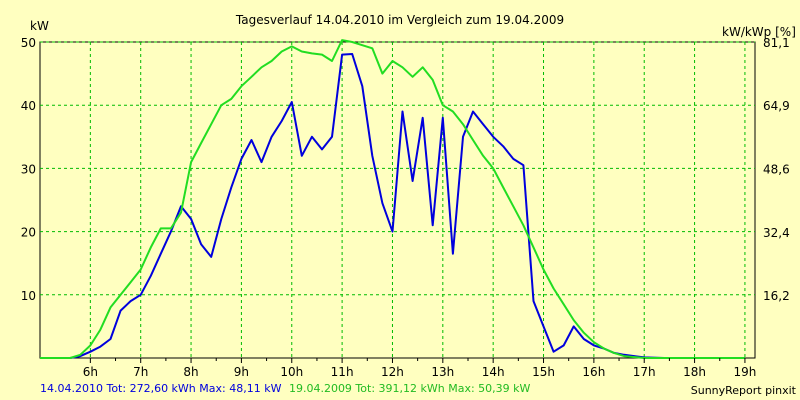 Image resolution: width=800 pixels, height=400 pixels. What do you see at coordinates (543, 372) in the screenshot?
I see `x-tick-label-9: 15h` at bounding box center [543, 372].